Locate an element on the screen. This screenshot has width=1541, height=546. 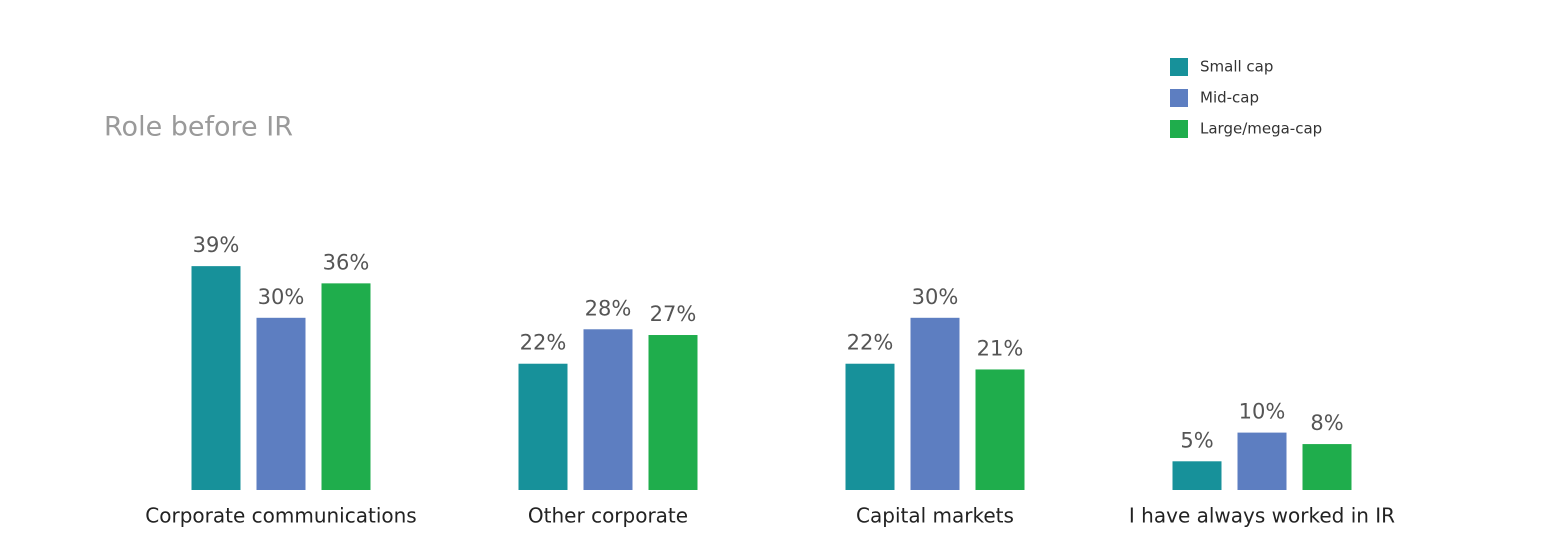
legend-label: Mid-cap is located at coordinates (1229, 98).